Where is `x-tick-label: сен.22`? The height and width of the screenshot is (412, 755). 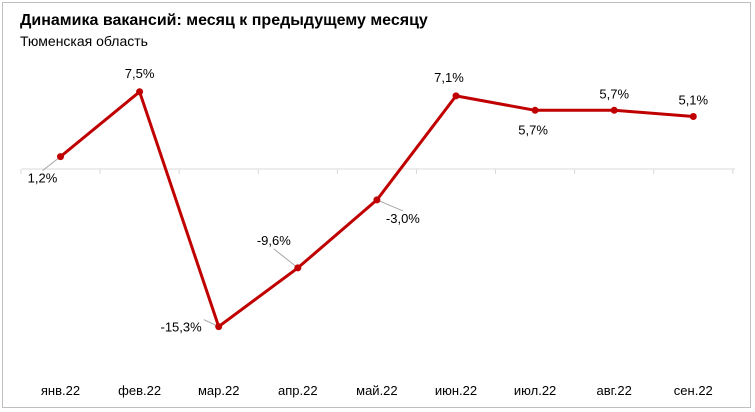 x-tick-label: сен.22 is located at coordinates (693, 390).